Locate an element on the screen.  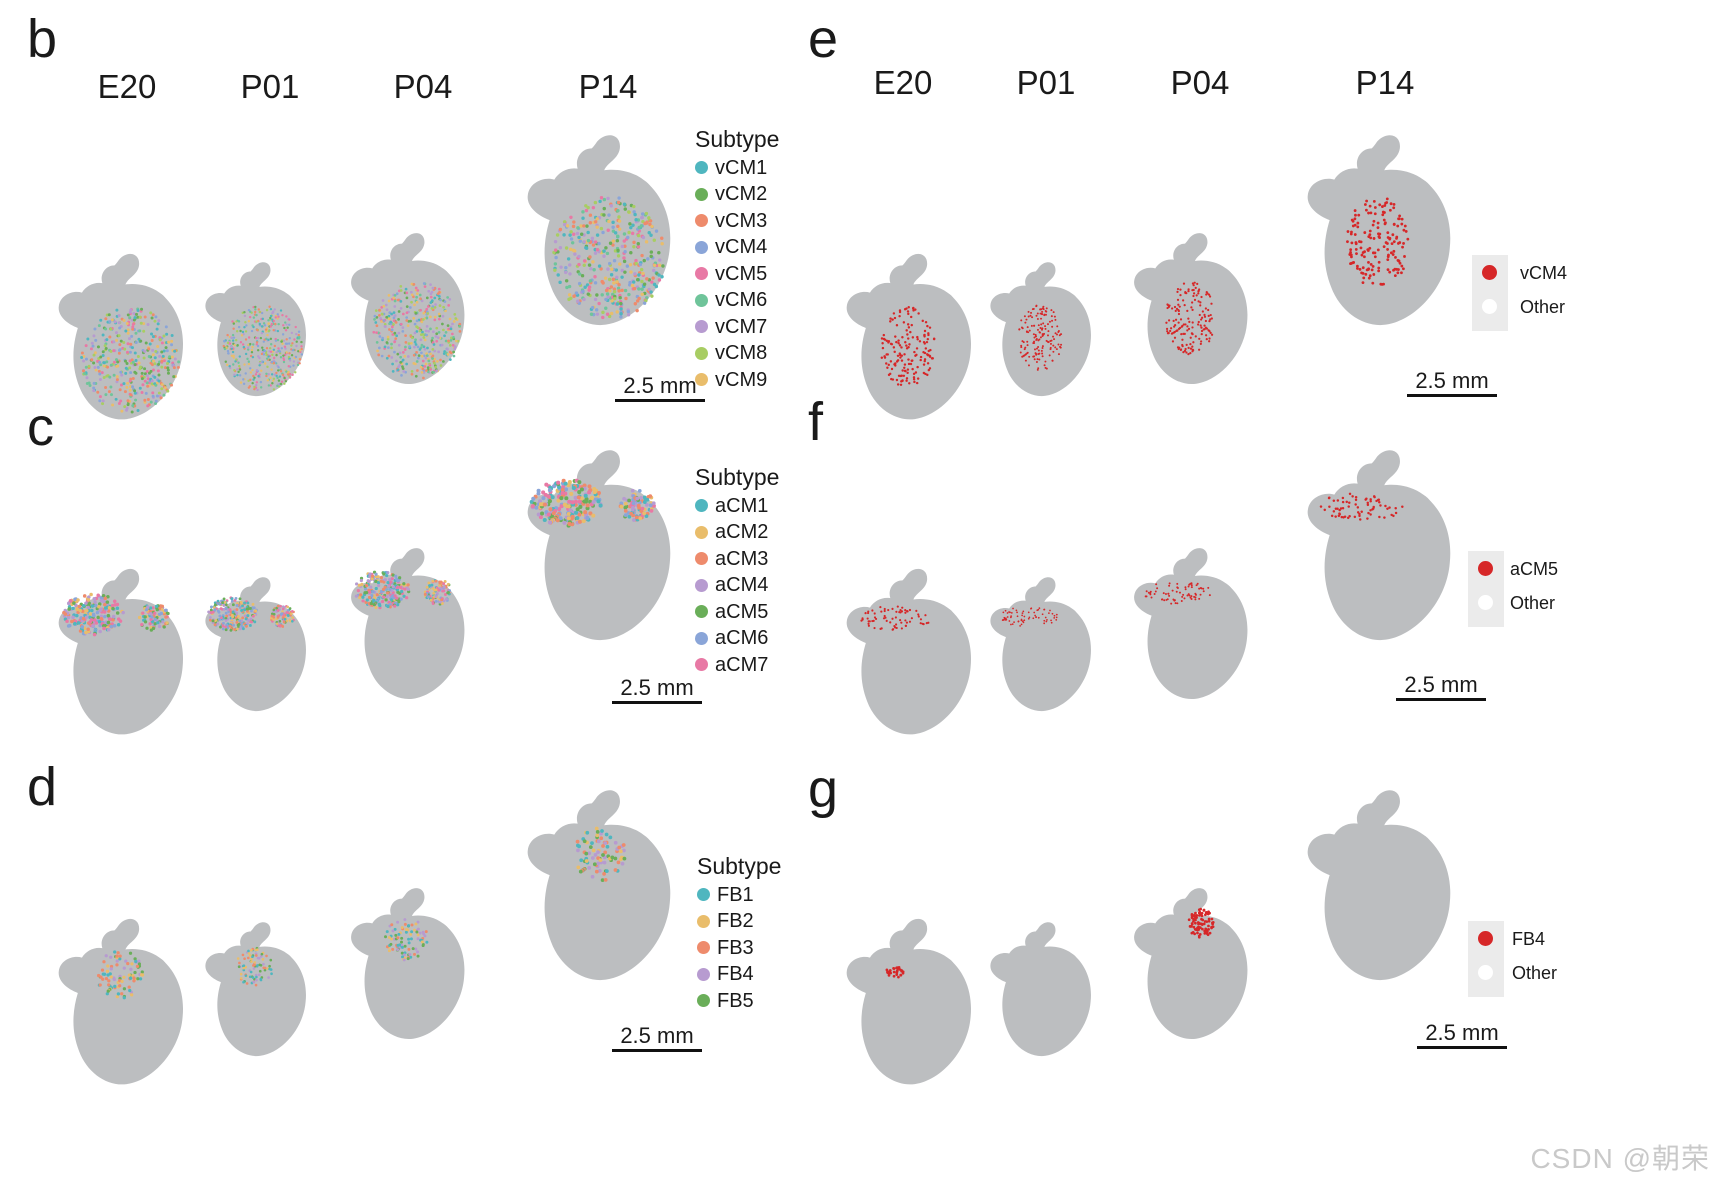
panel-letter-b: b is located at coordinates (42, 39).